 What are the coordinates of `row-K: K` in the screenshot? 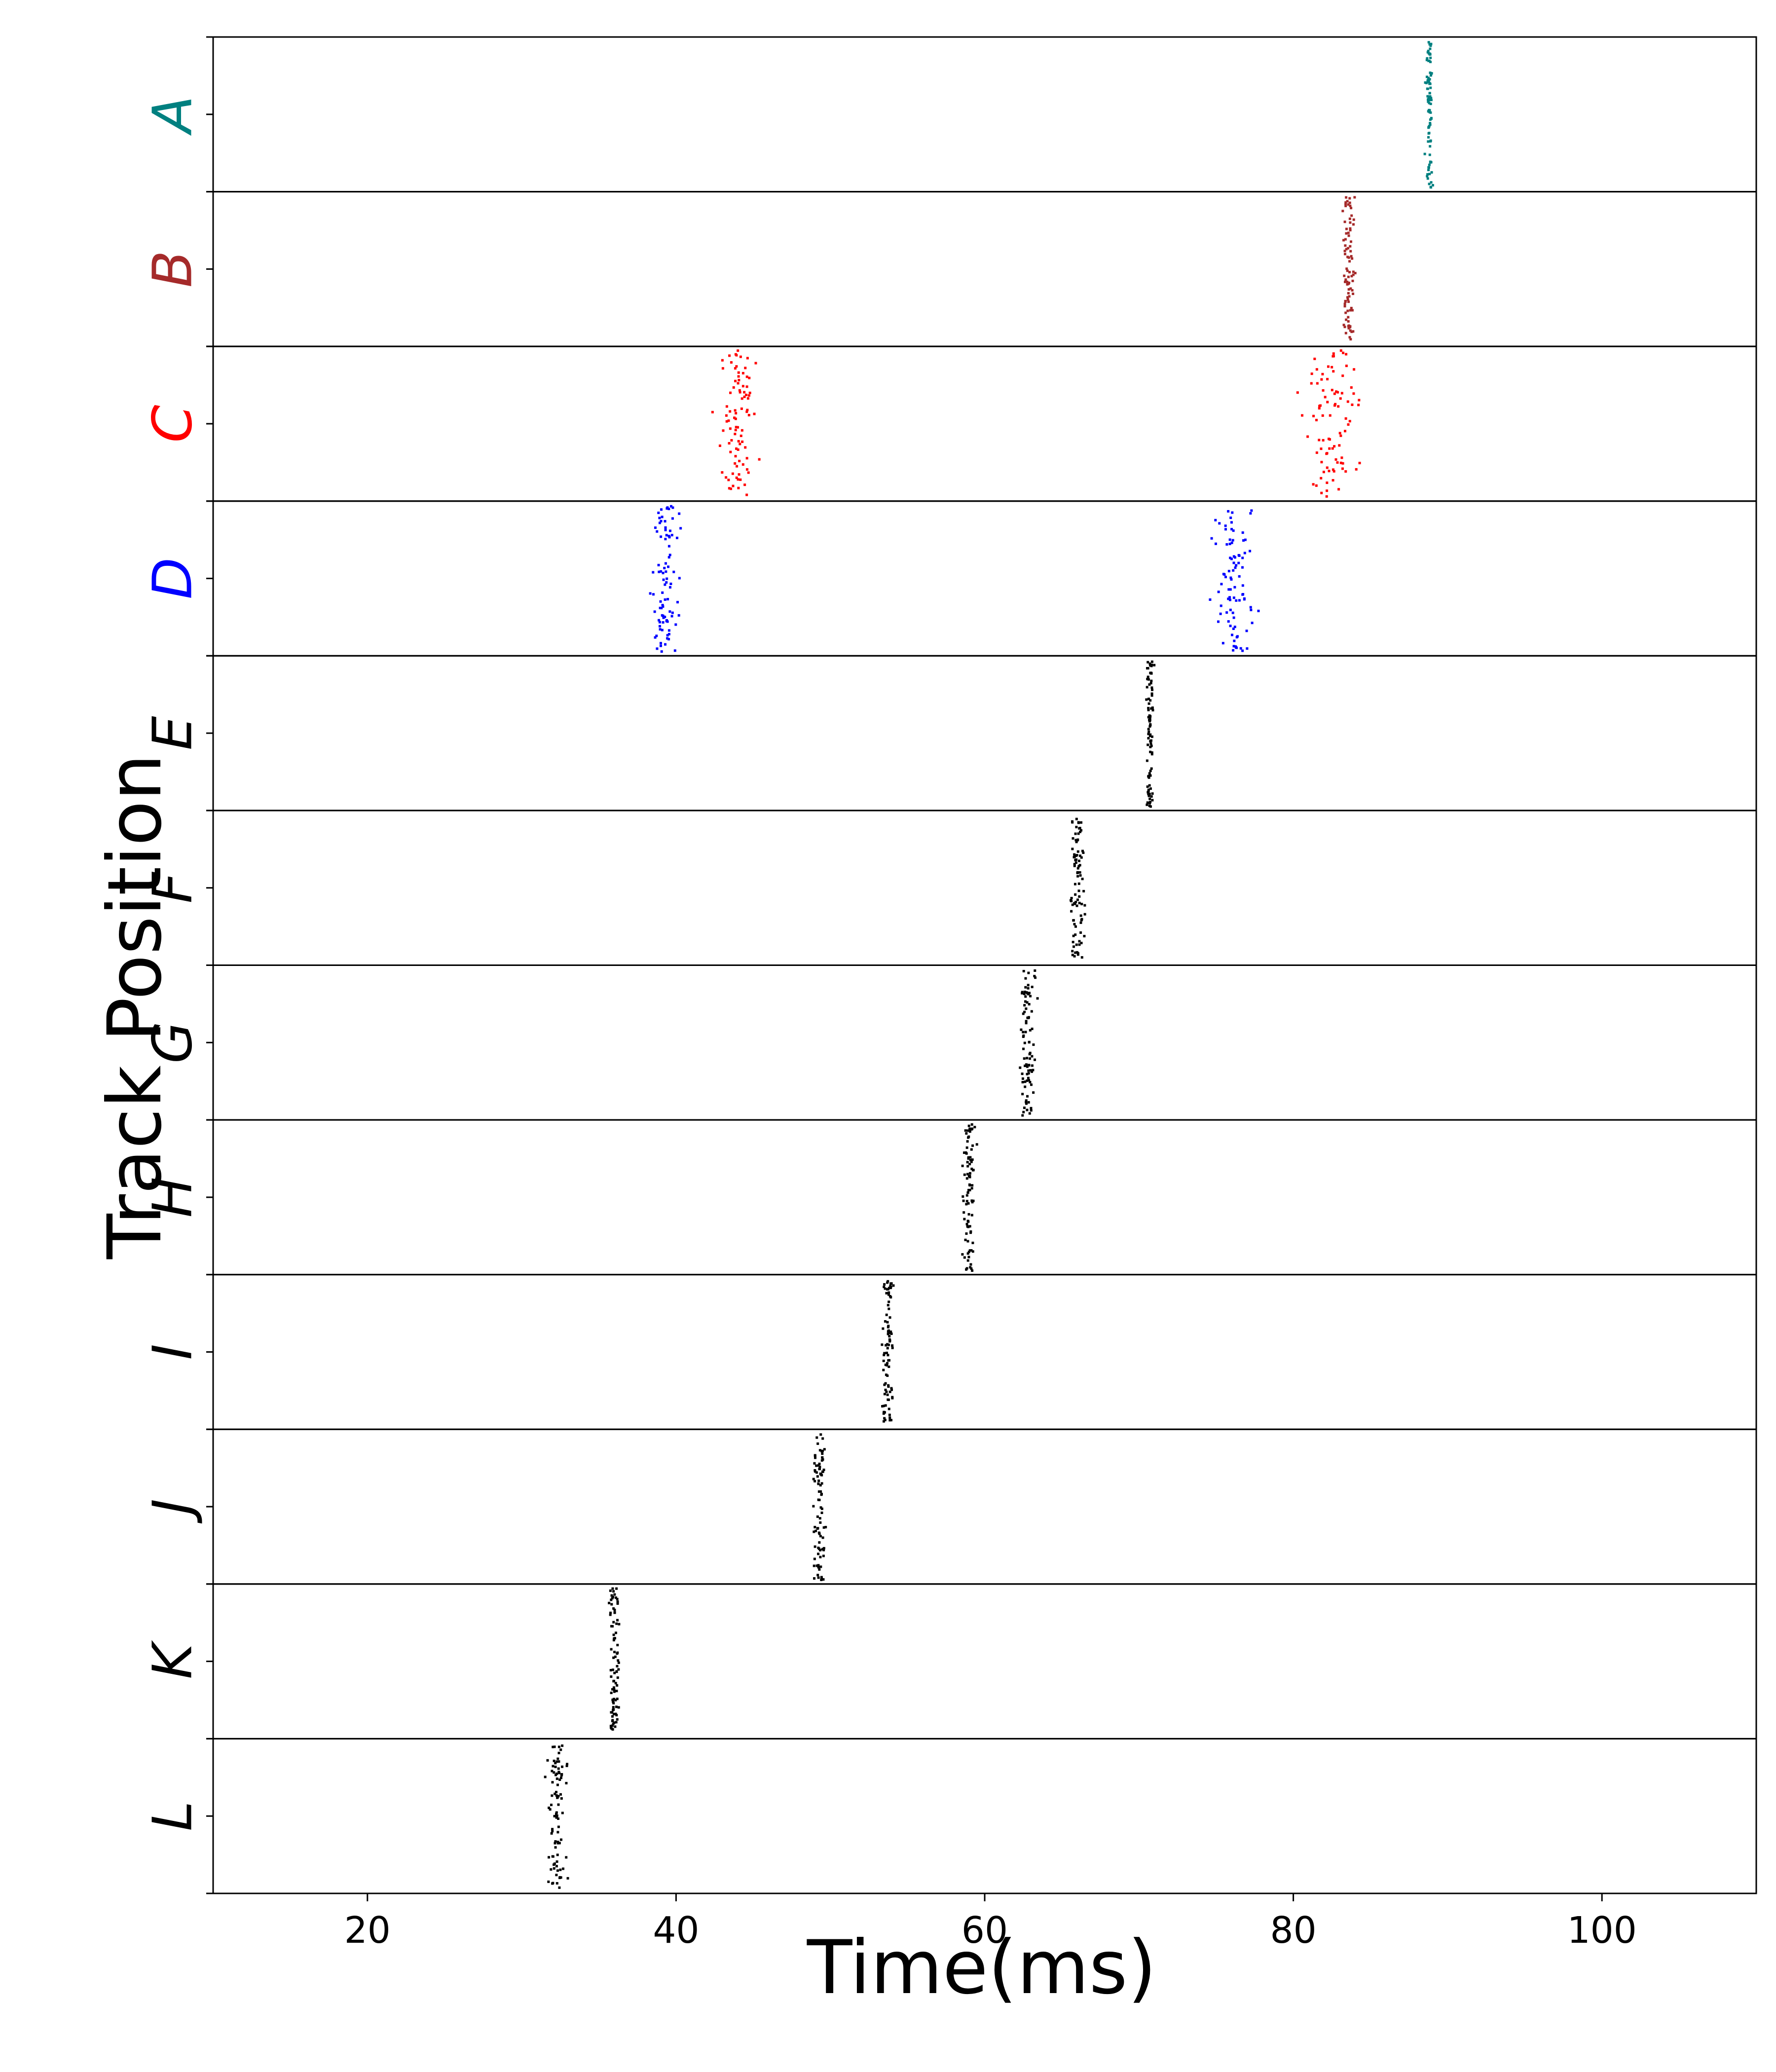 It's located at (949, 1661).